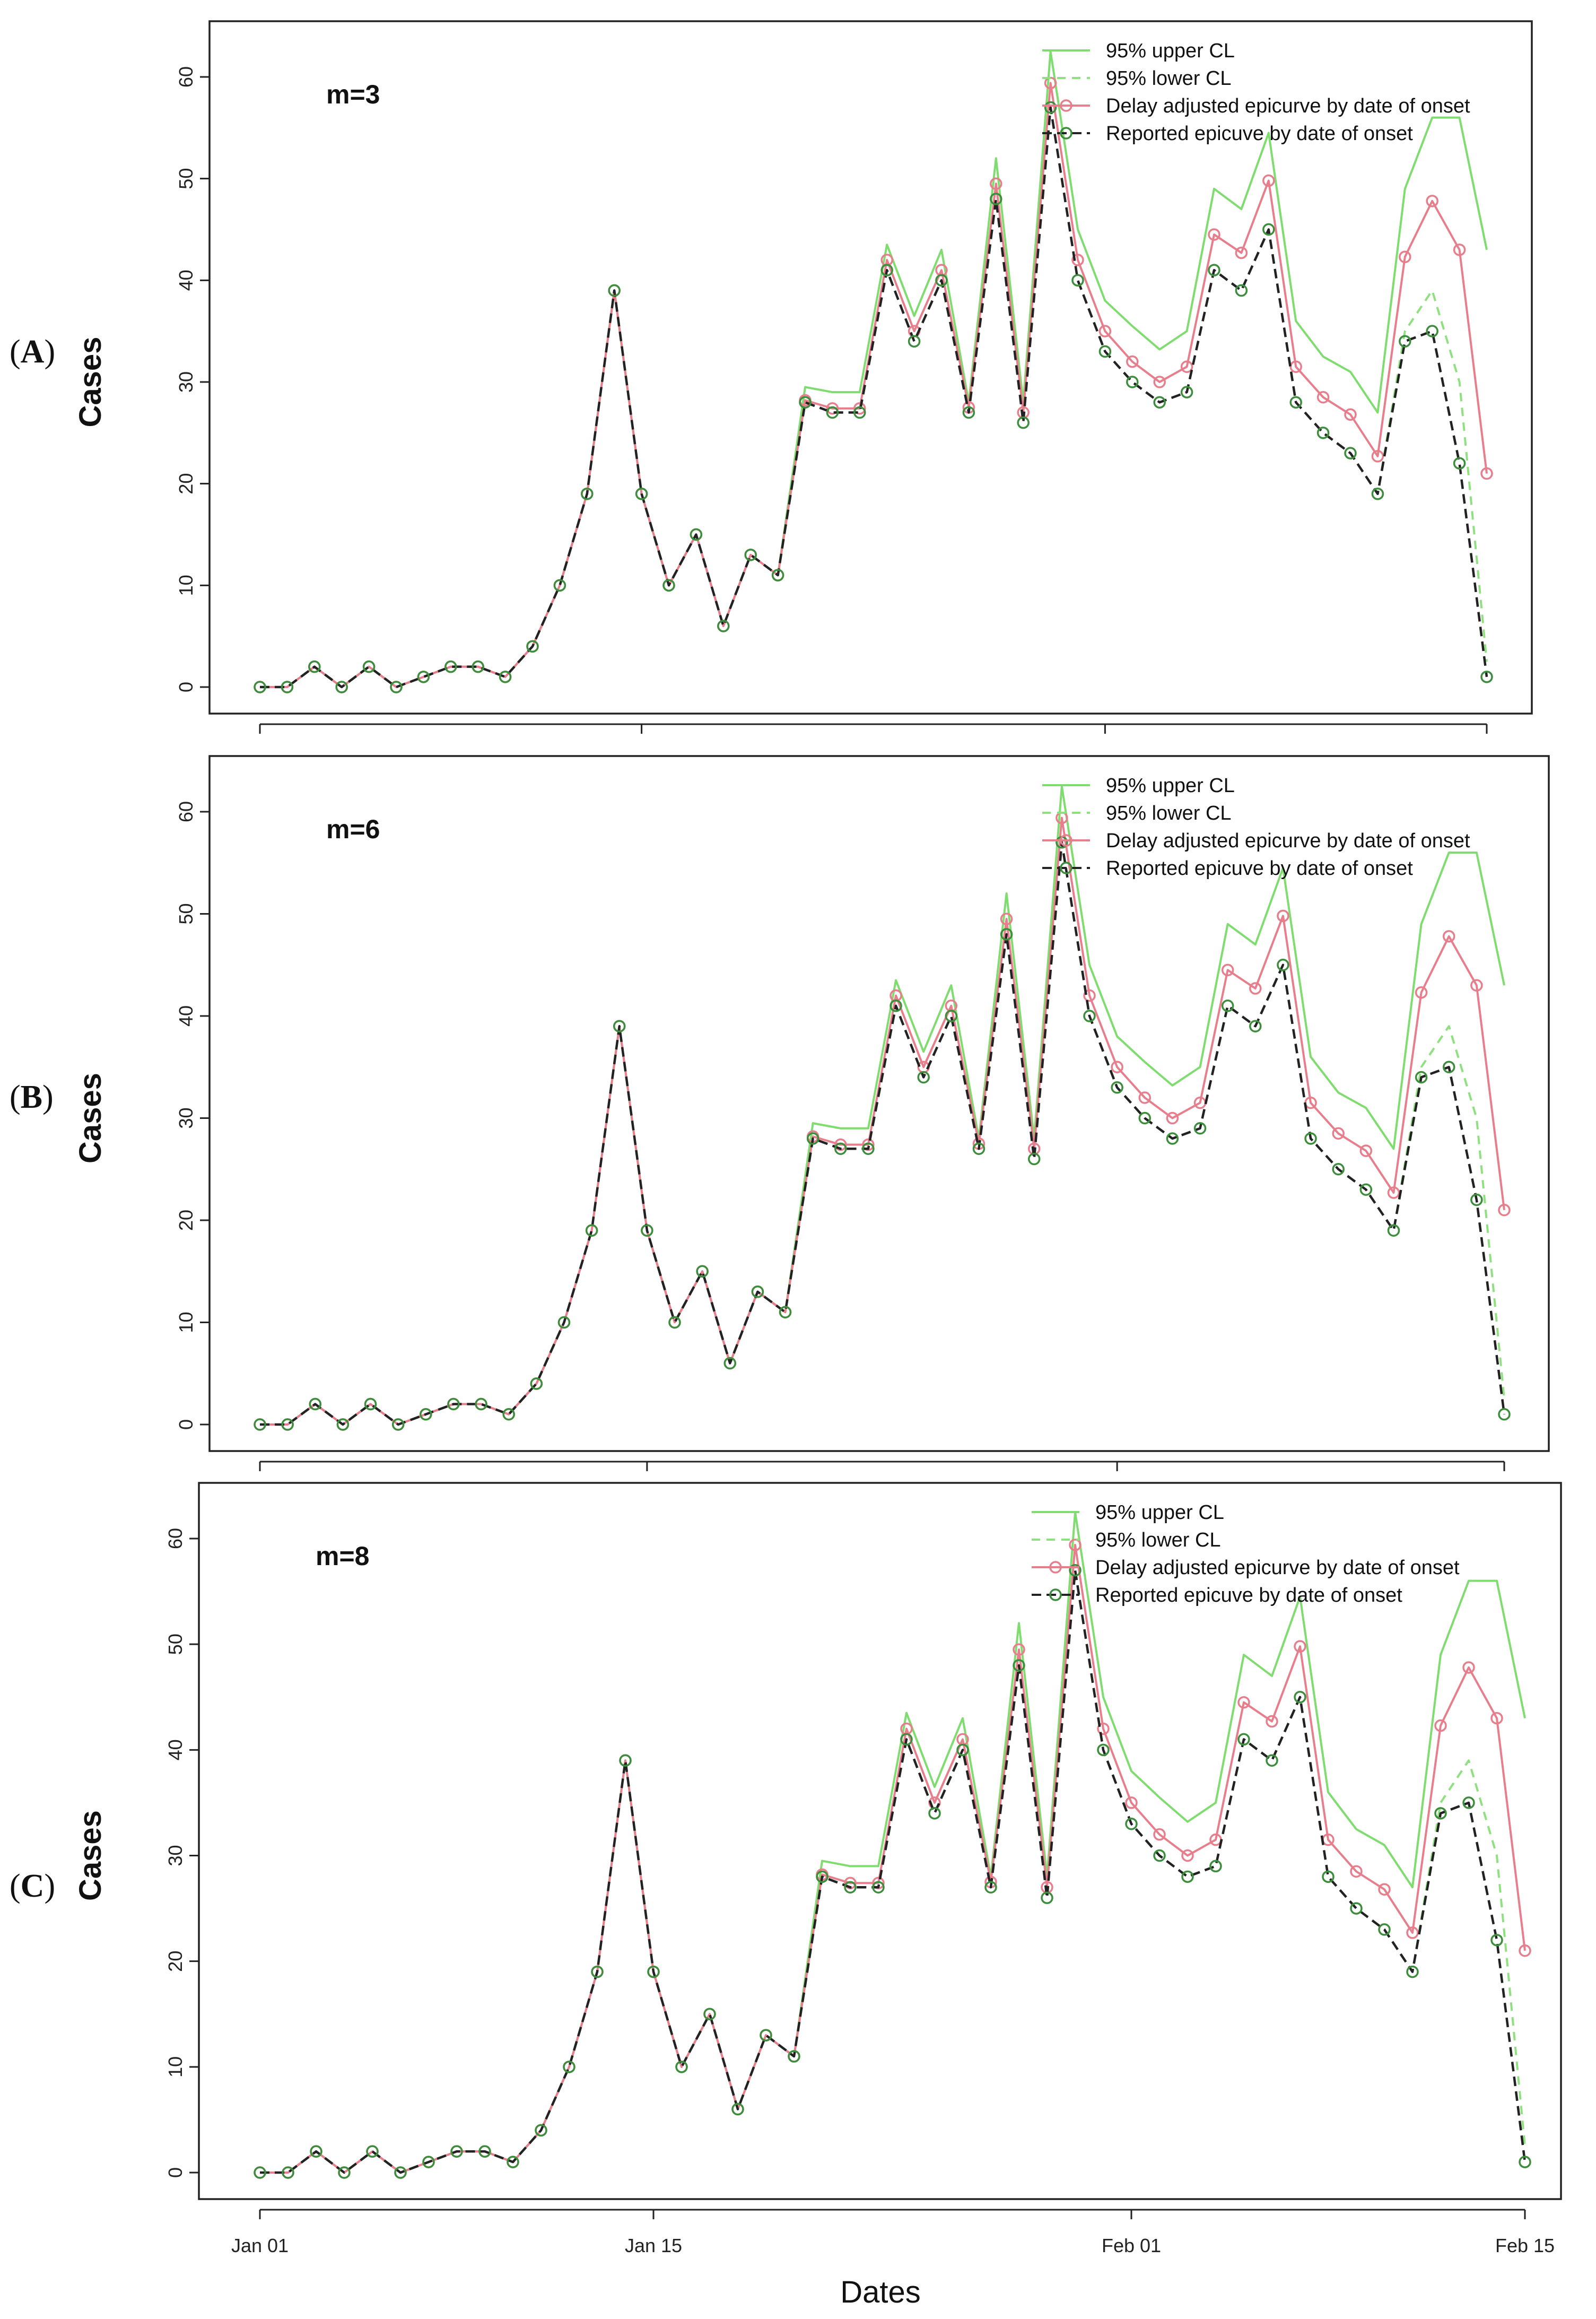 The image size is (1596, 2319). Describe the element at coordinates (175, 2067) in the screenshot. I see `y-tick-label: 10` at that location.